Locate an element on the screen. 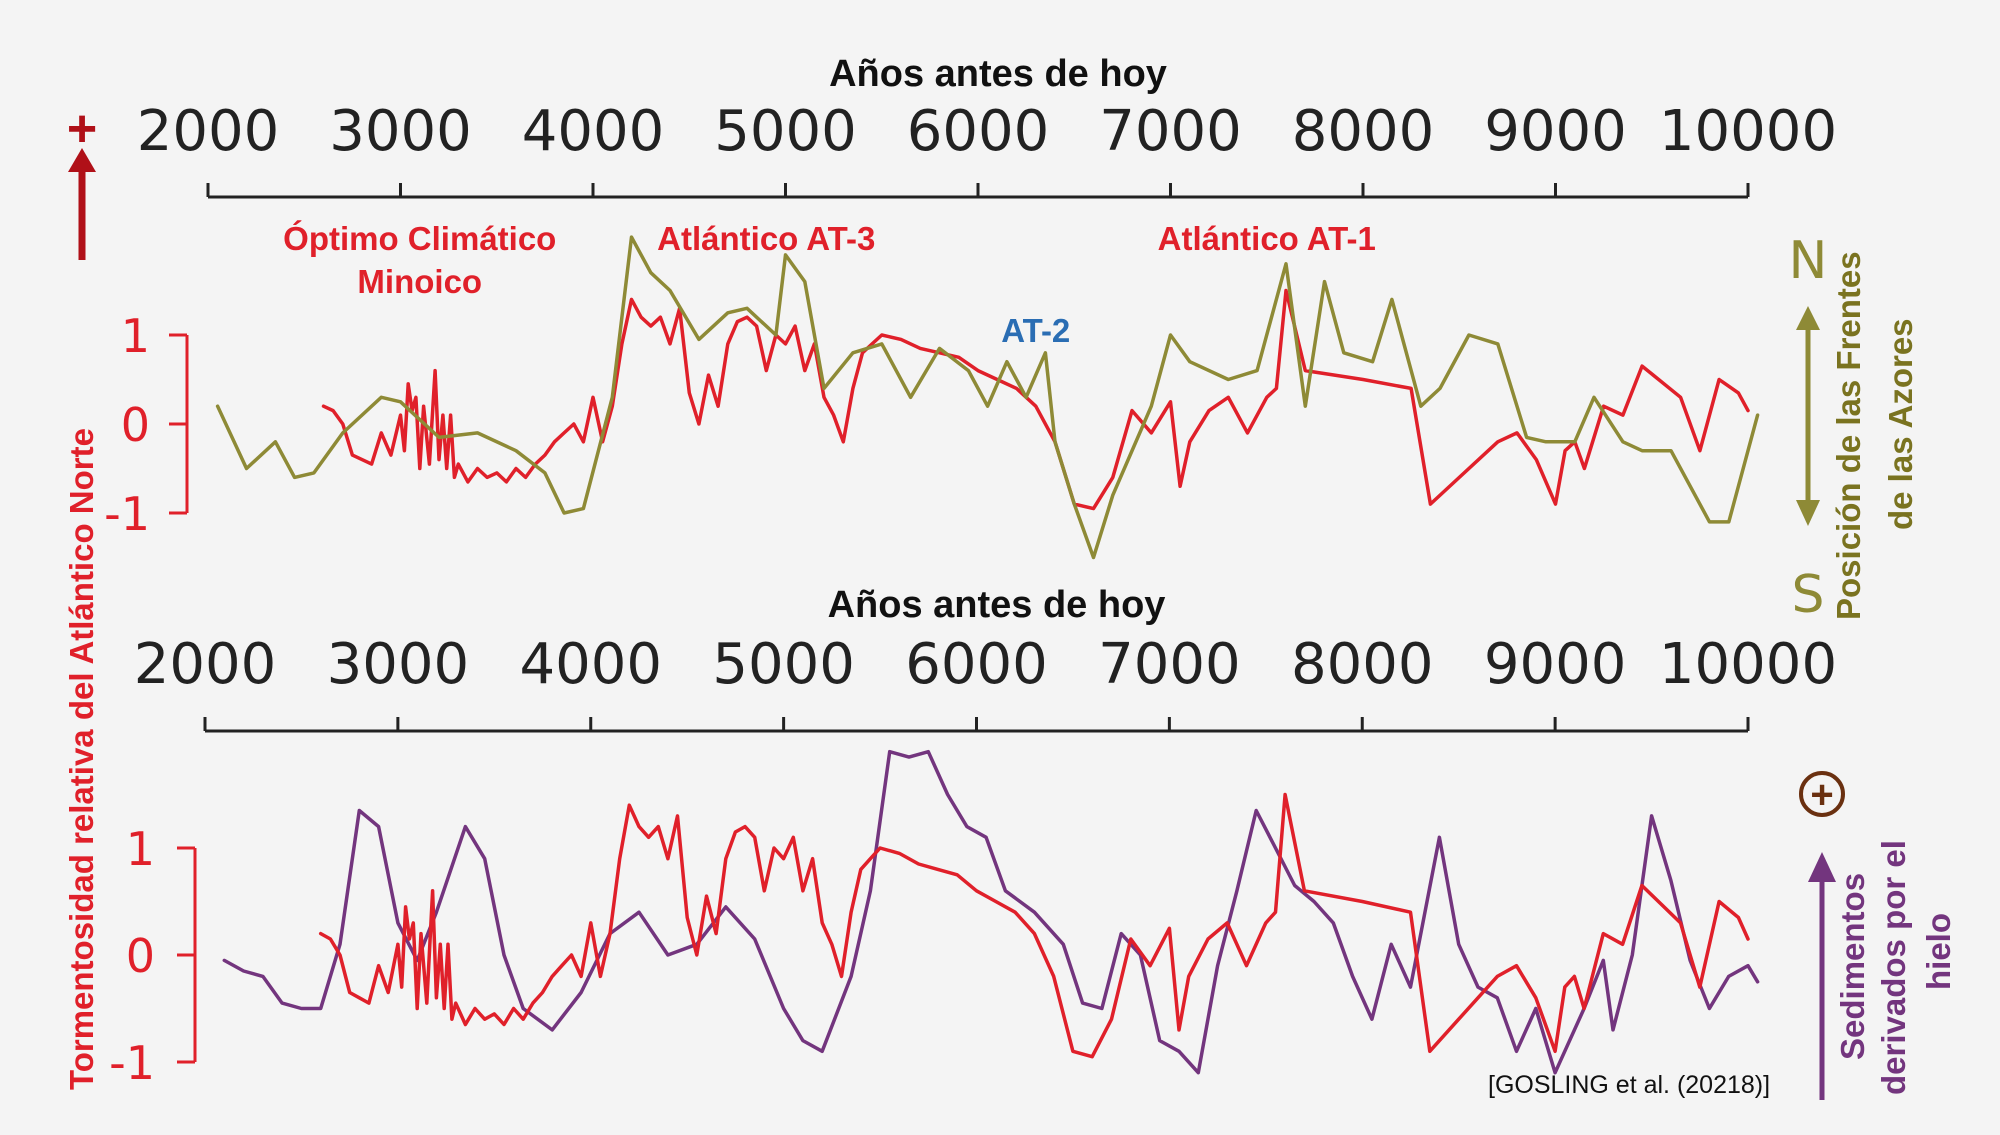 The image size is (2000, 1135). storminess-plus-sign: + is located at coordinates (82, 129).